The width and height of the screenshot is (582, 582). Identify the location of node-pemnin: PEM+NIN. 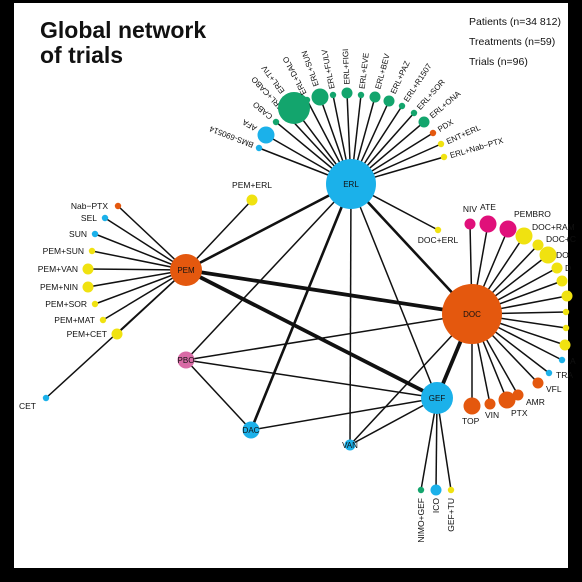
(67, 287).